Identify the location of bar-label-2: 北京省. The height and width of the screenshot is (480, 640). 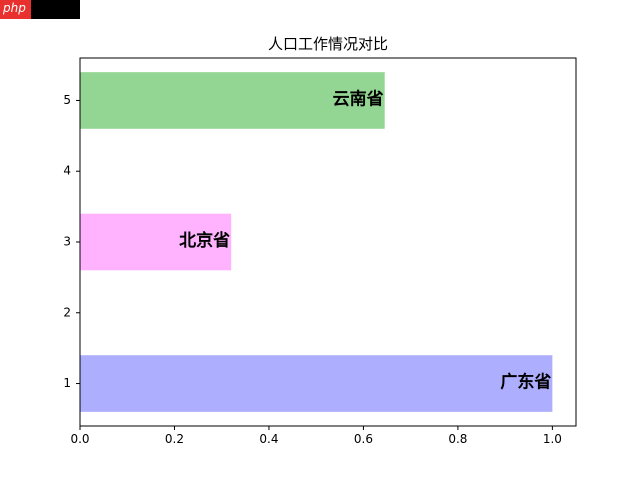
(204, 240).